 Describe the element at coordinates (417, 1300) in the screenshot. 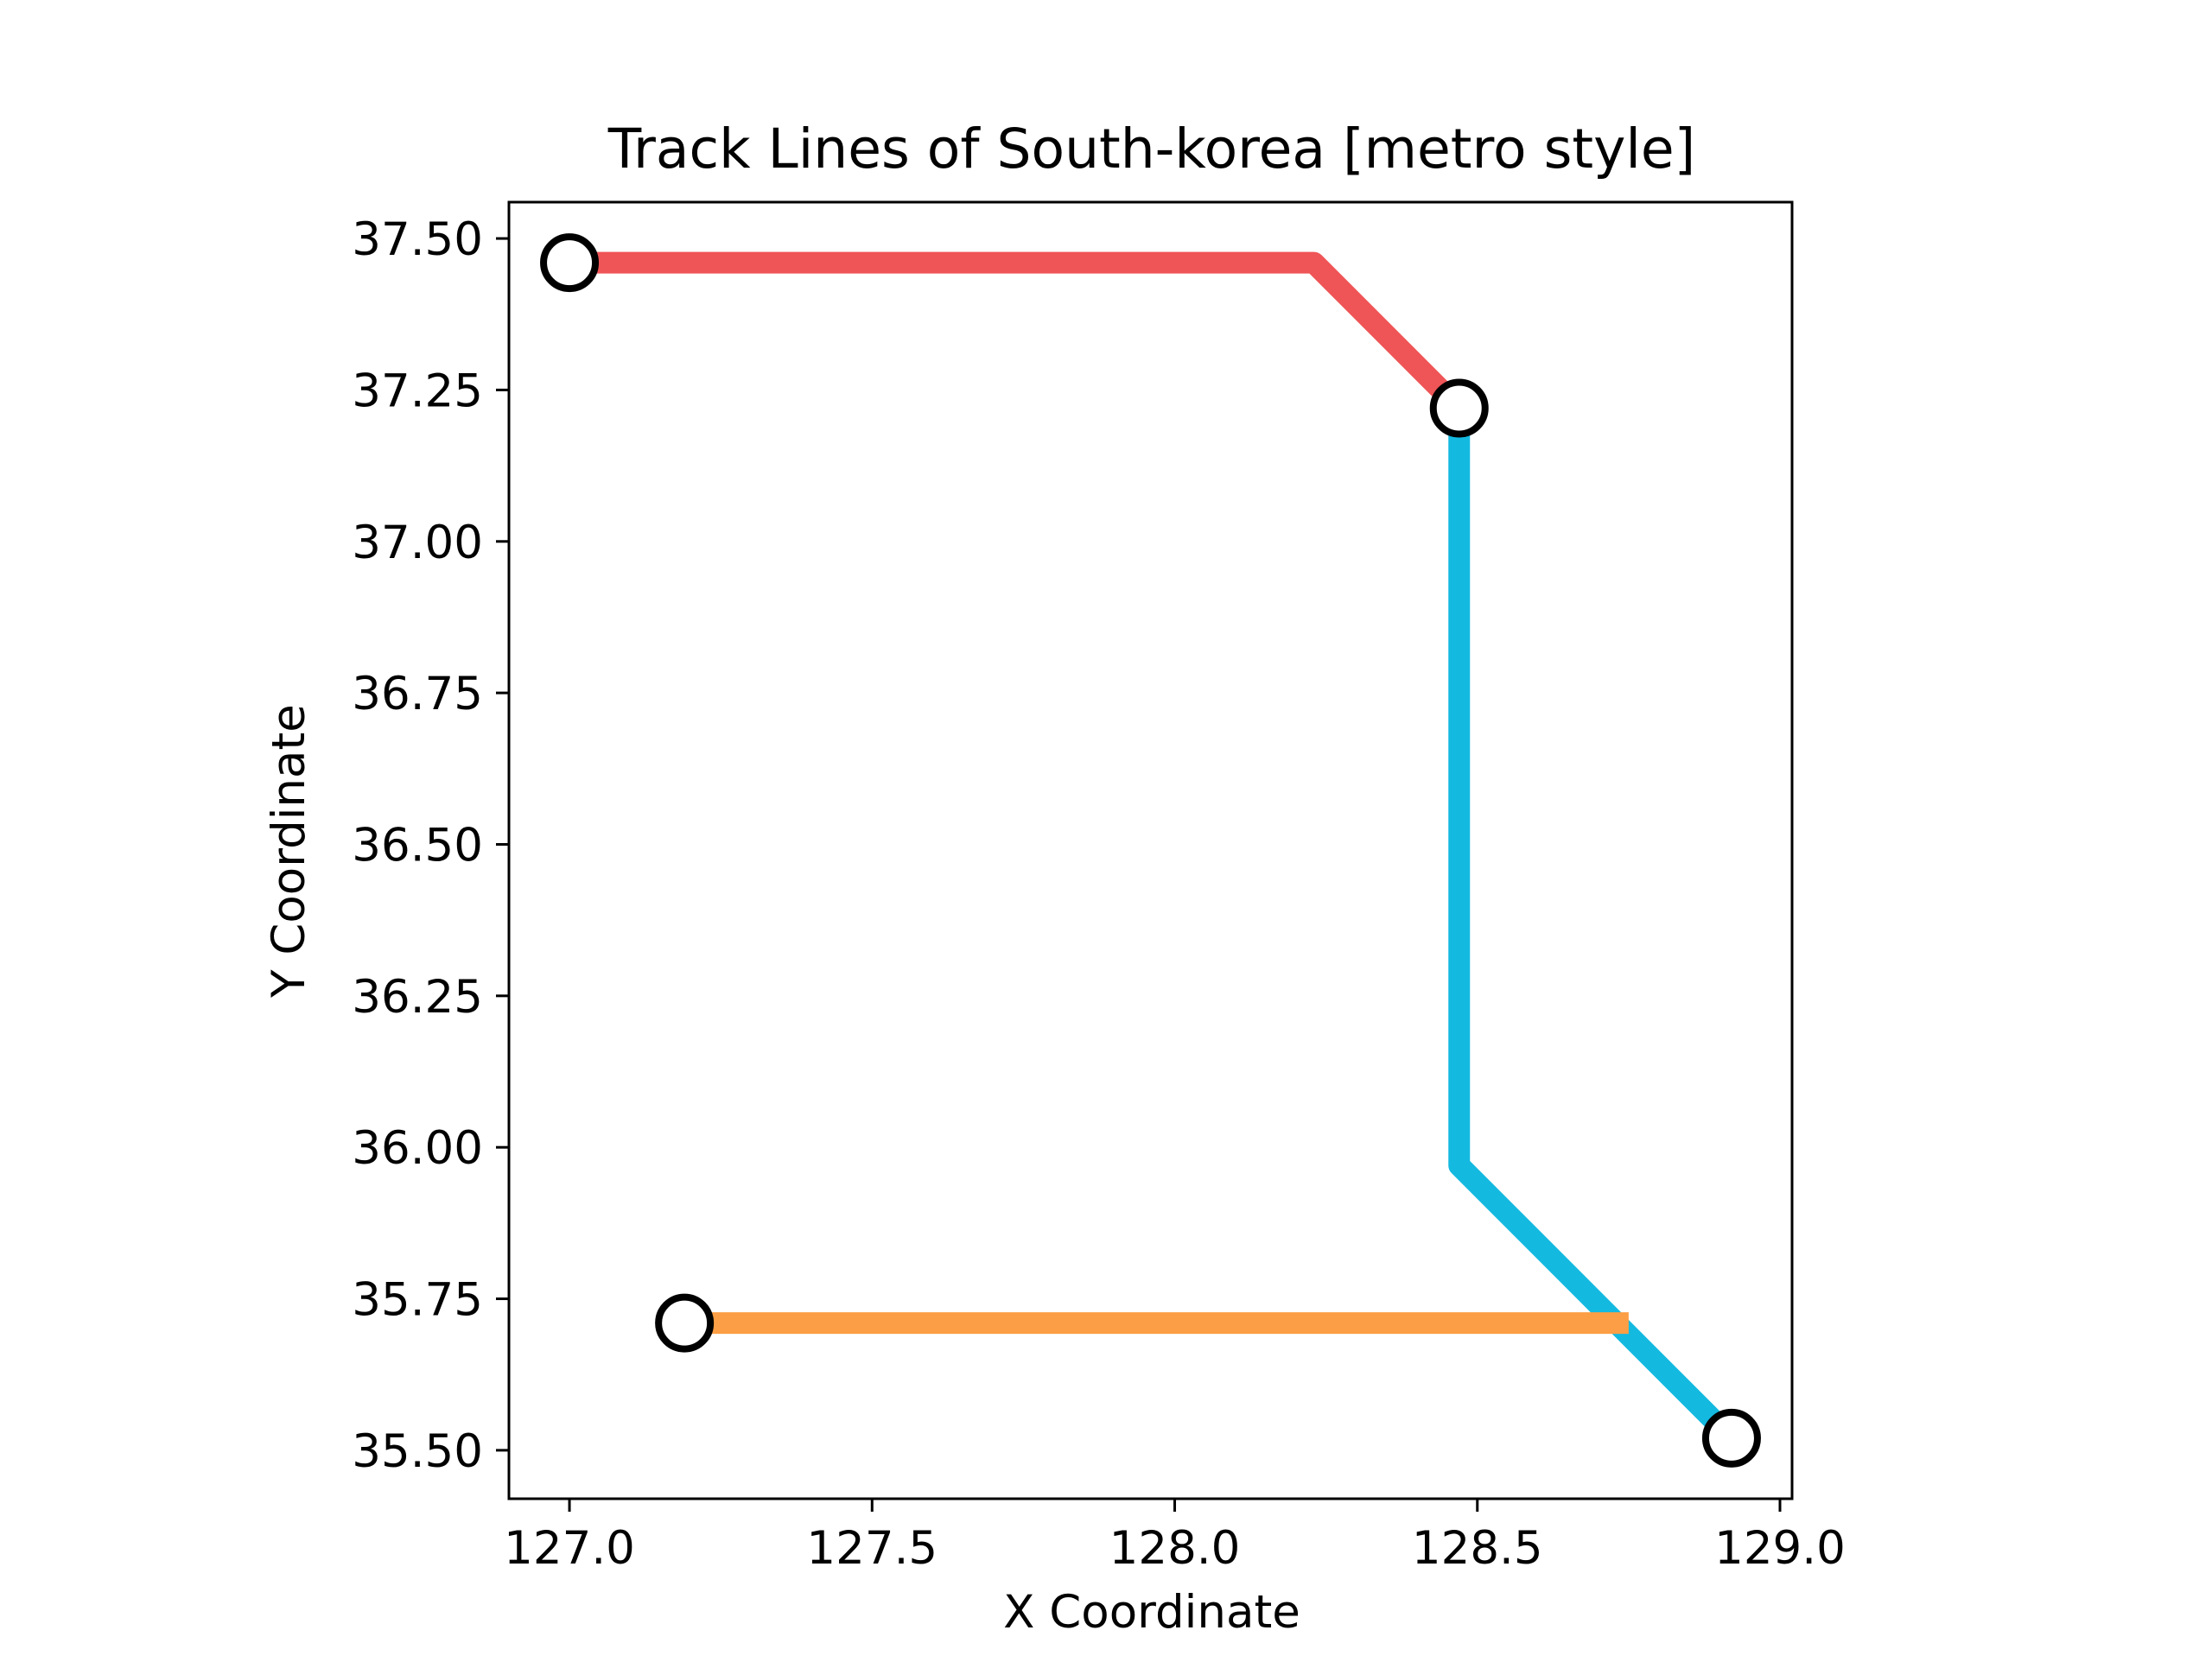

I see `y-tick-label-2: 35.75` at that location.